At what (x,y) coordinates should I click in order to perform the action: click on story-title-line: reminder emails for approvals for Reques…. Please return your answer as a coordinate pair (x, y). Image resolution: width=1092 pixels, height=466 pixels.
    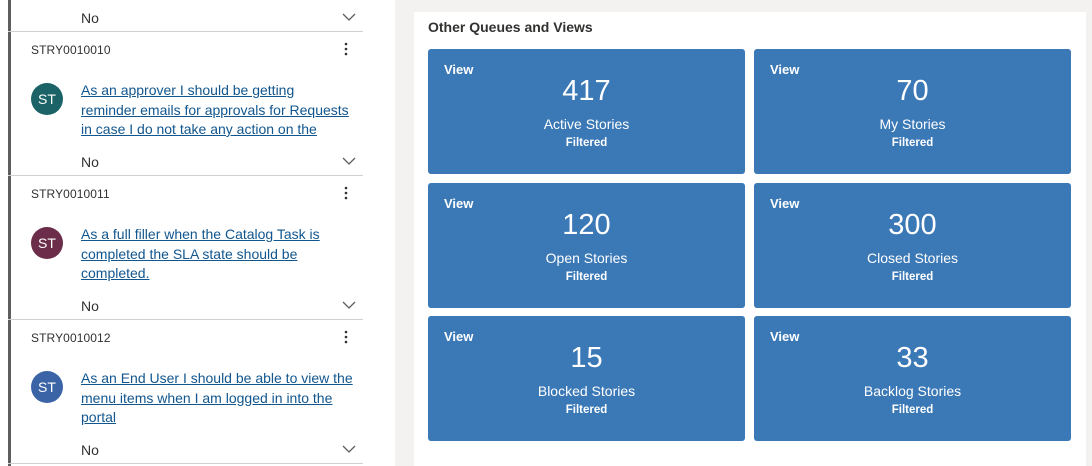
    Looking at the image, I should click on (215, 109).